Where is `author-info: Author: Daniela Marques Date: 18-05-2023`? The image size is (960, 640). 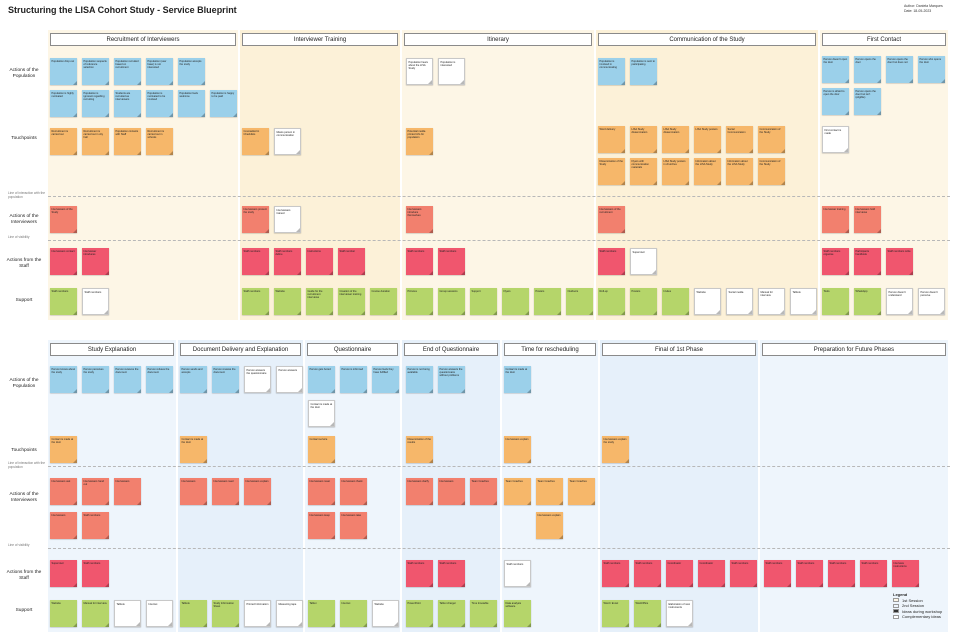
author-info: Author: Daniela Marques Date: 18-05-2023 is located at coordinates (928, 9).